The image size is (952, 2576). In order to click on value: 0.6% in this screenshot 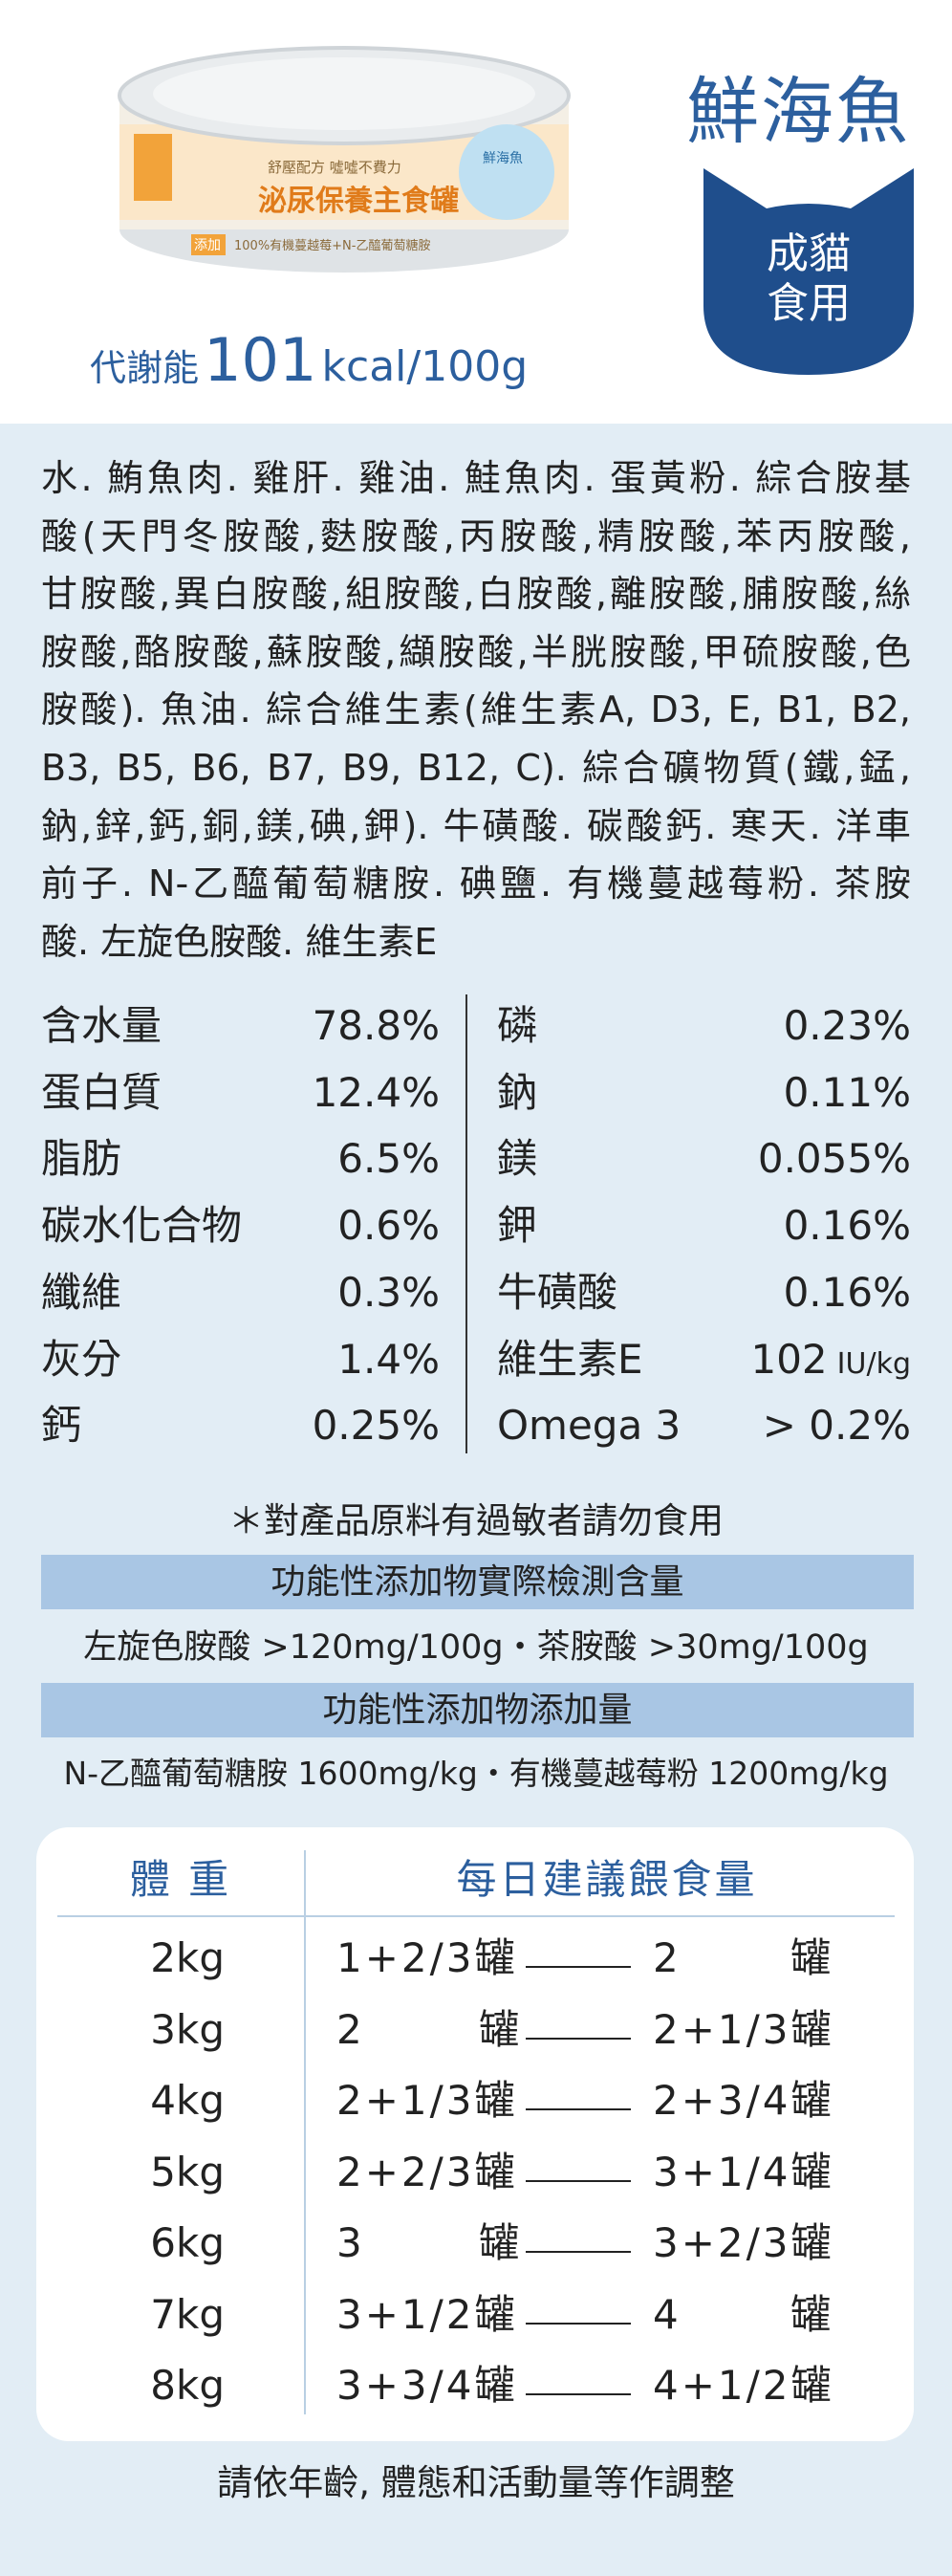, I will do `click(389, 1226)`.